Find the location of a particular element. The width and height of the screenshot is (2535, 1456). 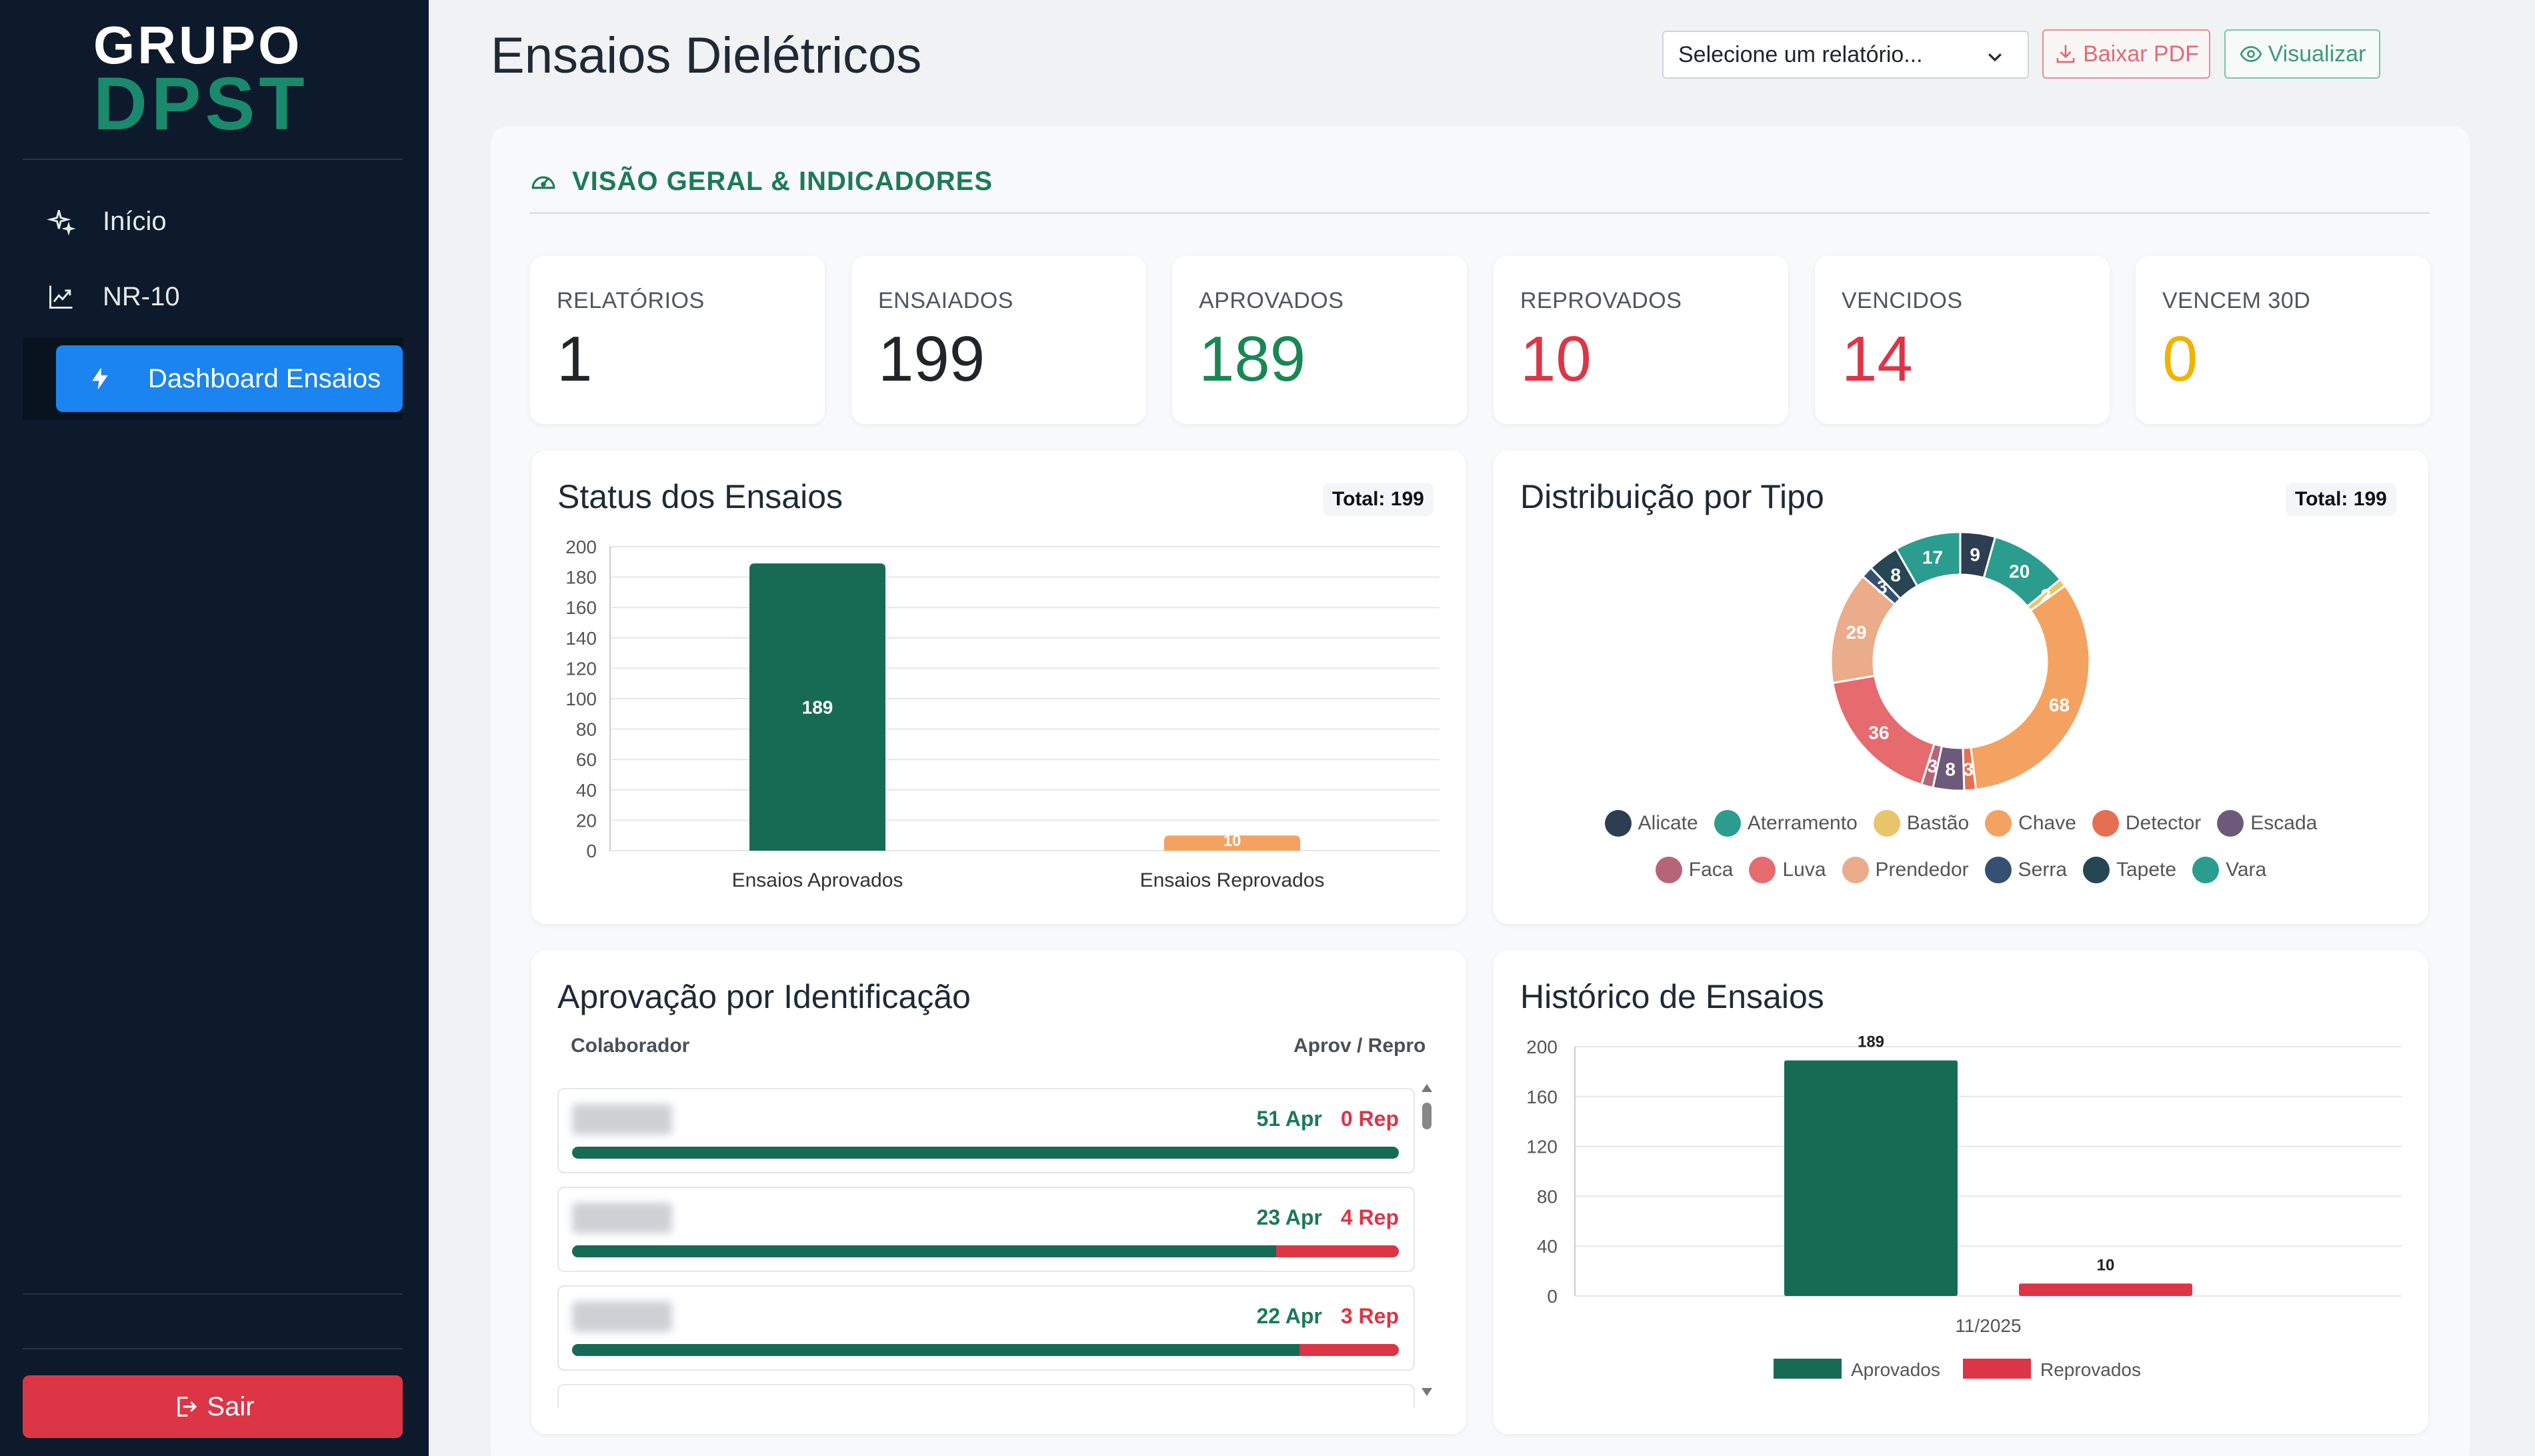

kpi-card-vencidos: VENCIDOS 14 is located at coordinates (1962, 340).